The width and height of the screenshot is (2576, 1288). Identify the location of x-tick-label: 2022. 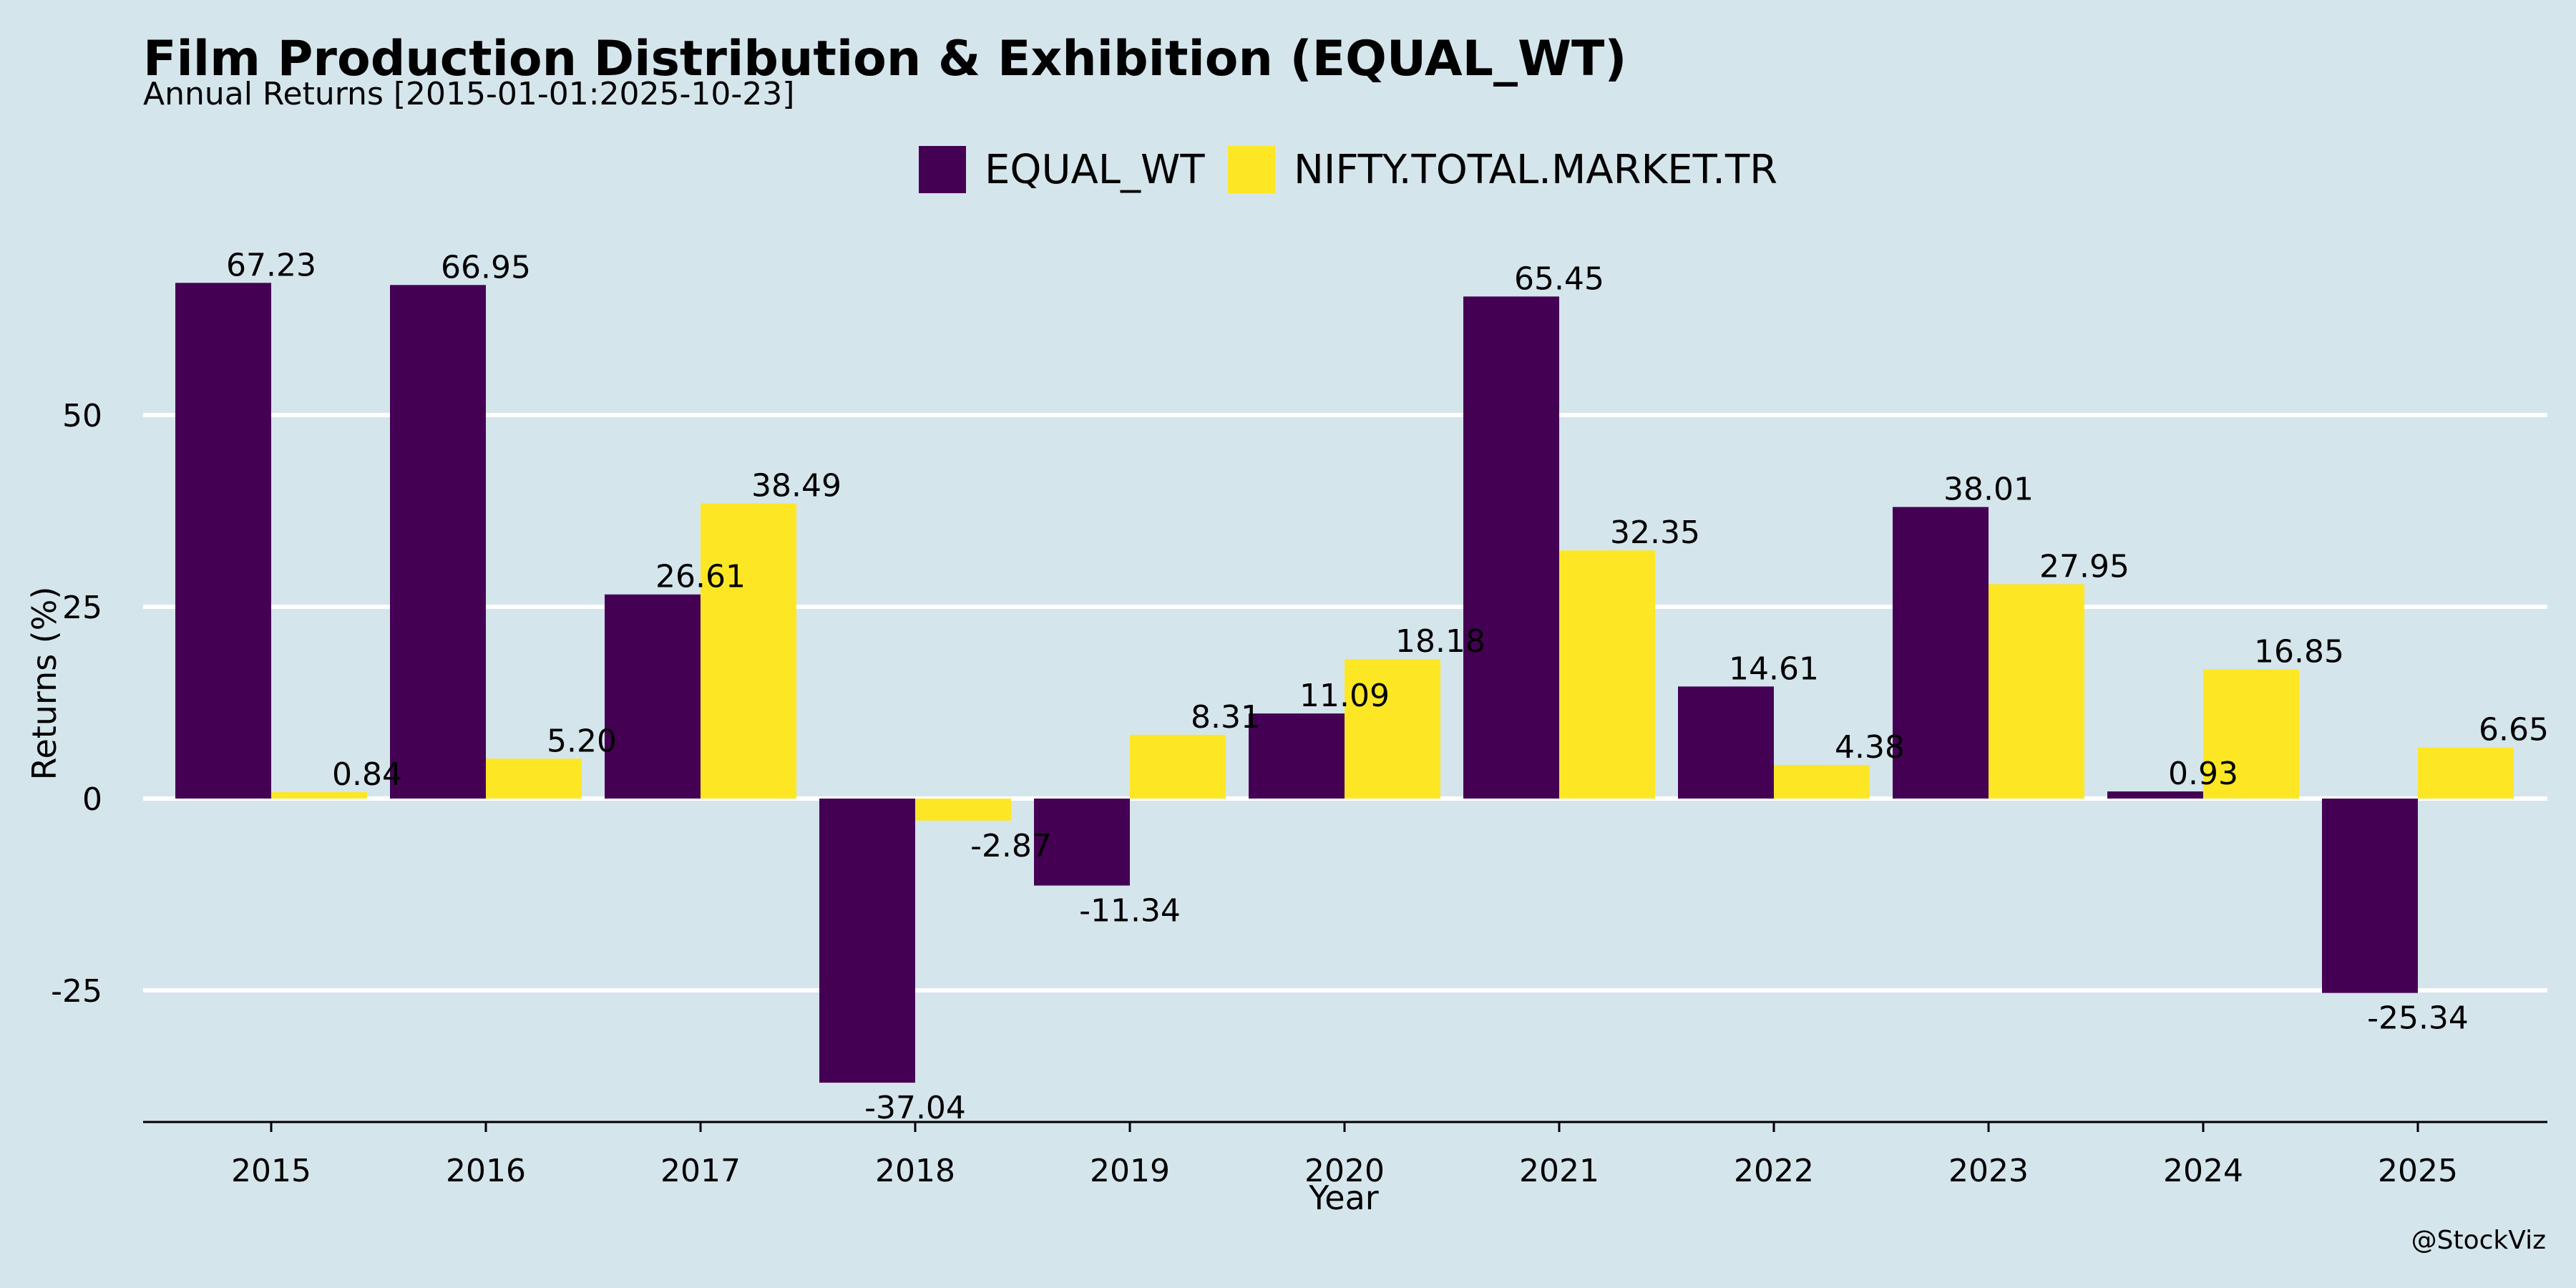
(1774, 1171).